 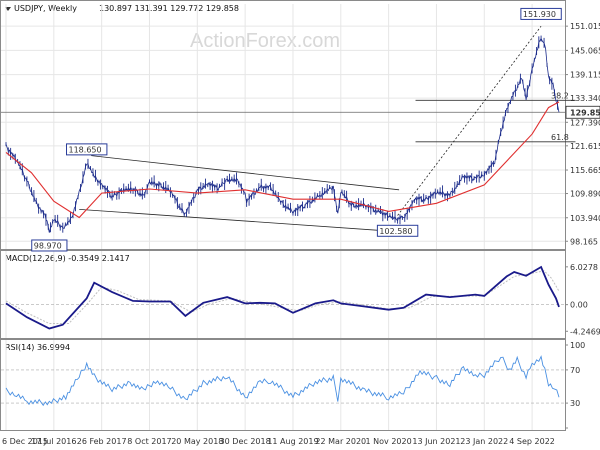 What do you see at coordinates (585, 50) in the screenshot?
I see `price-y-tick-label: 145.065` at bounding box center [585, 50].